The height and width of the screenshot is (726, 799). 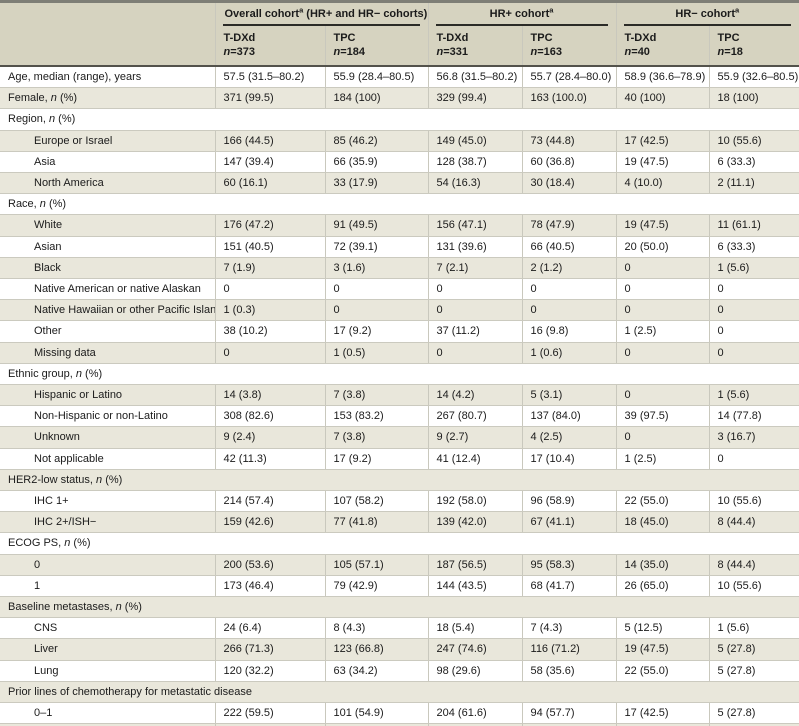 What do you see at coordinates (569, 268) in the screenshot?
I see `value-cell: 2 (1.2)` at bounding box center [569, 268].